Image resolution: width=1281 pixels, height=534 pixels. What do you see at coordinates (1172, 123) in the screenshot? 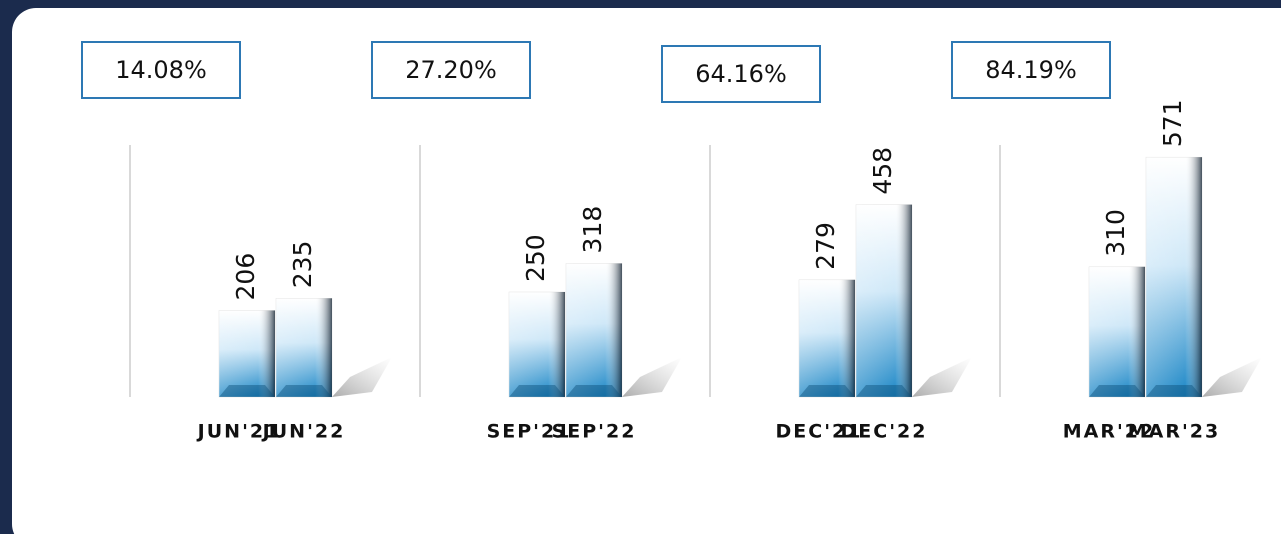
I see `value-label: 571` at bounding box center [1172, 123].